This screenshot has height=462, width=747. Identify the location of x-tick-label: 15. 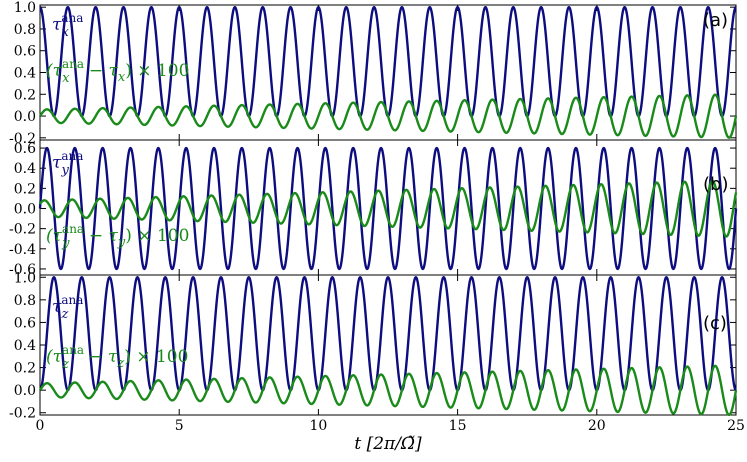
(458, 426).